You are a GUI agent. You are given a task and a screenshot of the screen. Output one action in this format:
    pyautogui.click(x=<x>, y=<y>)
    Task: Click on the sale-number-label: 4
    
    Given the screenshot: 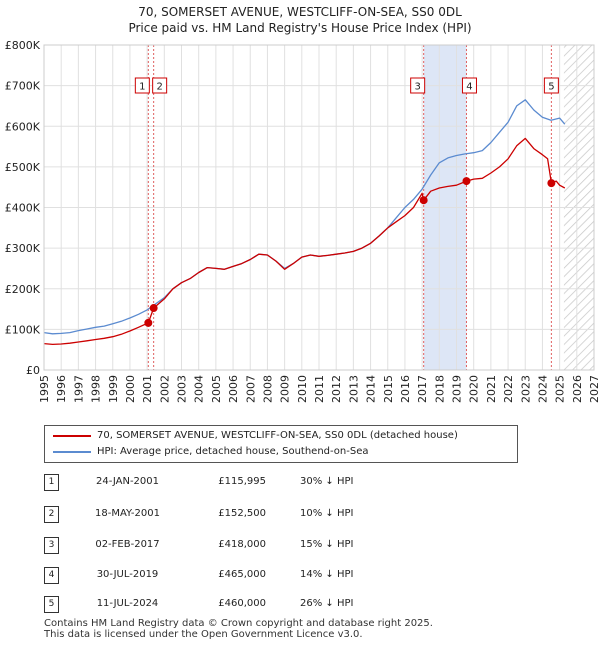 What is the action you would take?
    pyautogui.click(x=469, y=87)
    